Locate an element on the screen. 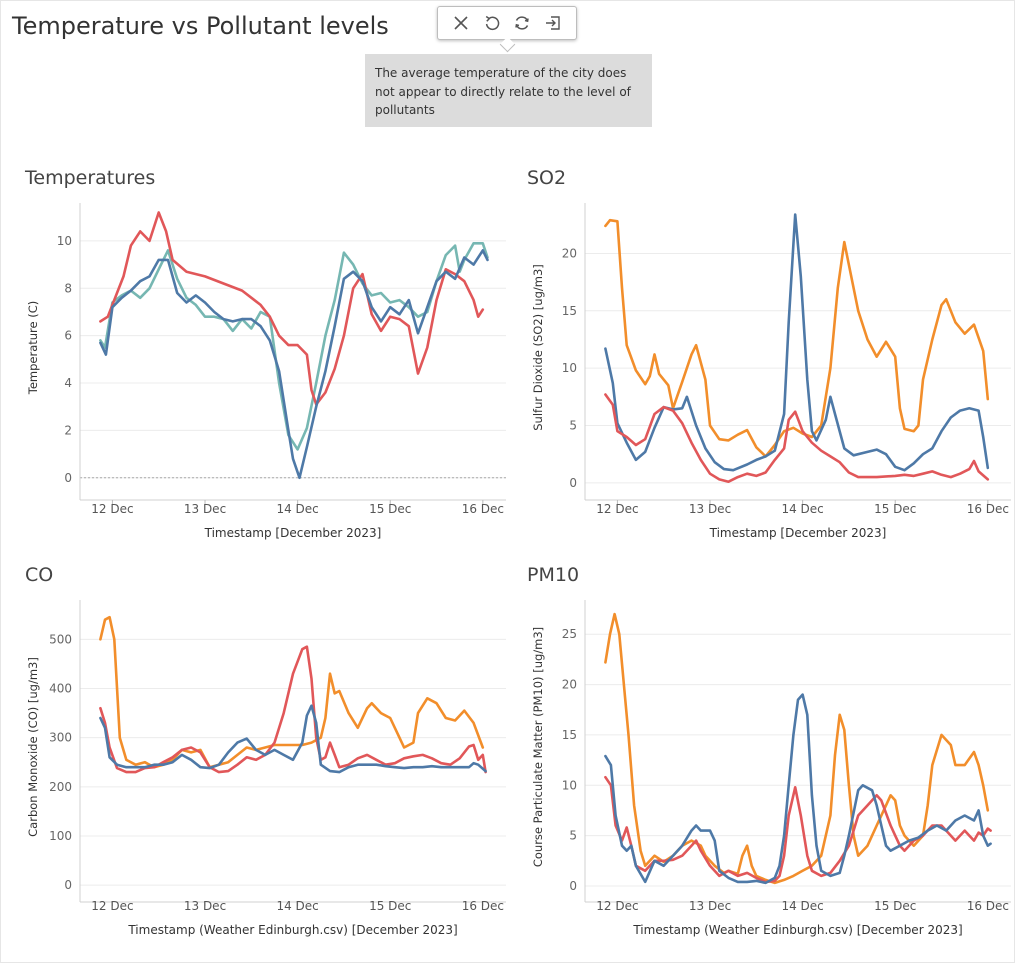 Image resolution: width=1015 pixels, height=963 pixels. y-tick-label: 300 is located at coordinates (60, 738).